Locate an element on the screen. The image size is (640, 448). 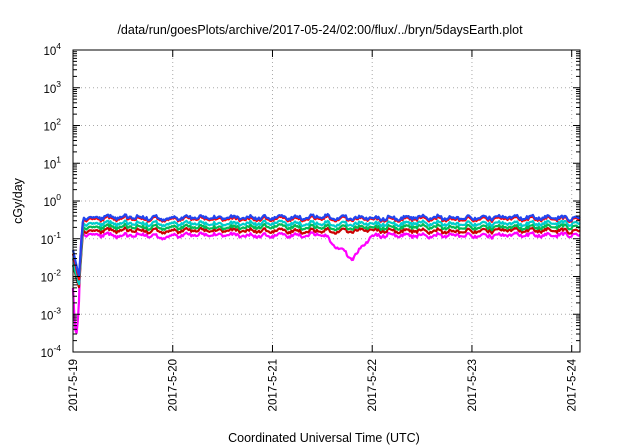
y-tick-label: 10⁰ is located at coordinates (52, 200).